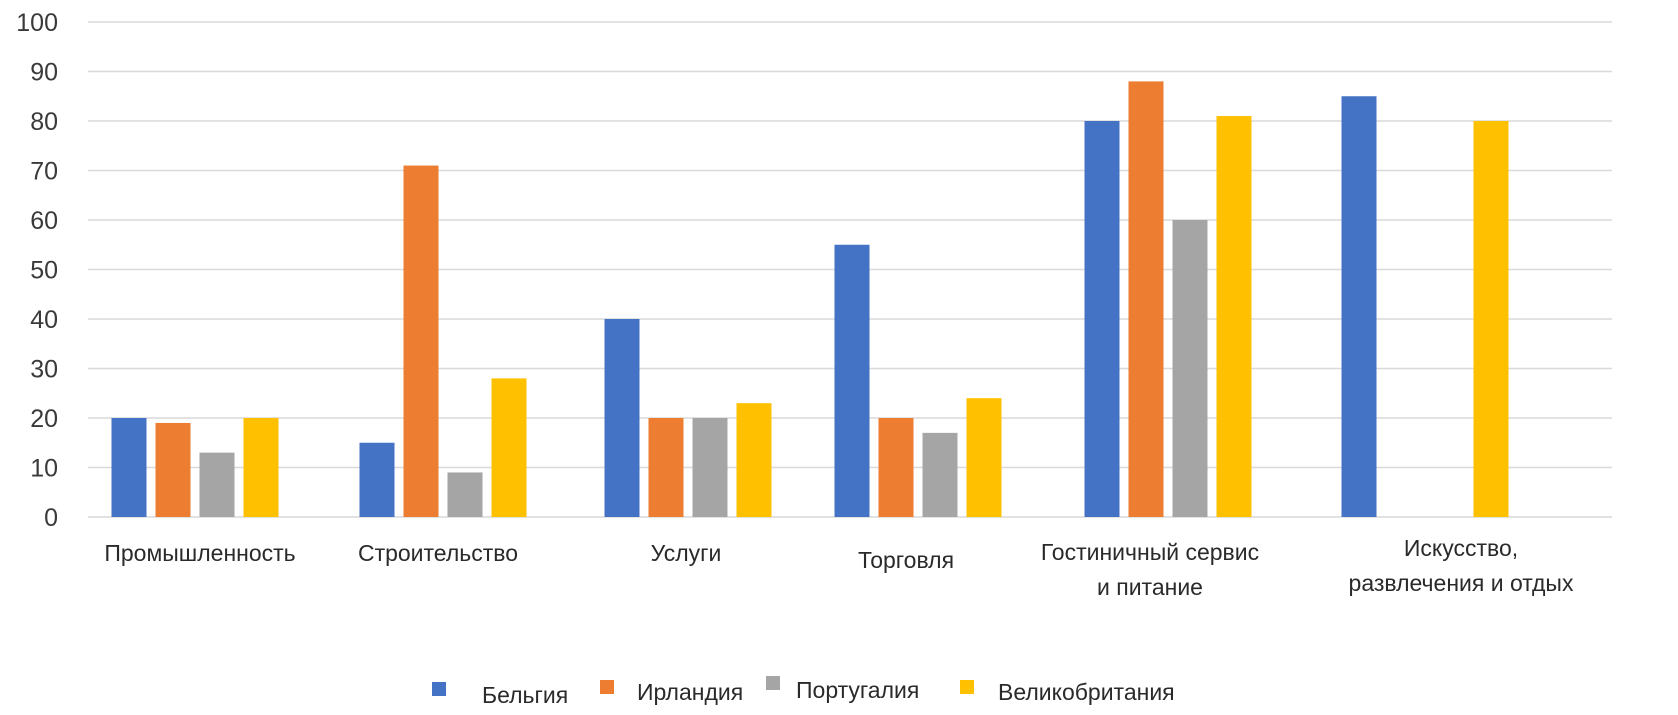 This screenshot has height=715, width=1678. I want to click on y-tick-label: 10, so click(44, 469).